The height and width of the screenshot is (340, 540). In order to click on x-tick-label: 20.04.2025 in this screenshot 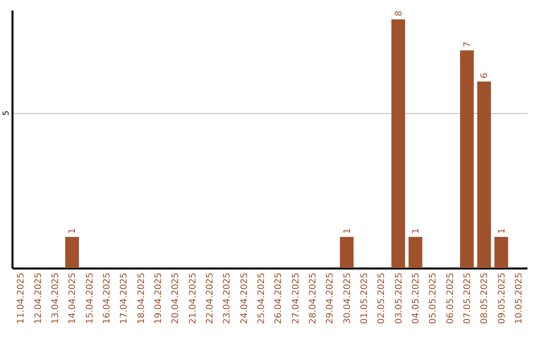, I will do `click(176, 298)`.